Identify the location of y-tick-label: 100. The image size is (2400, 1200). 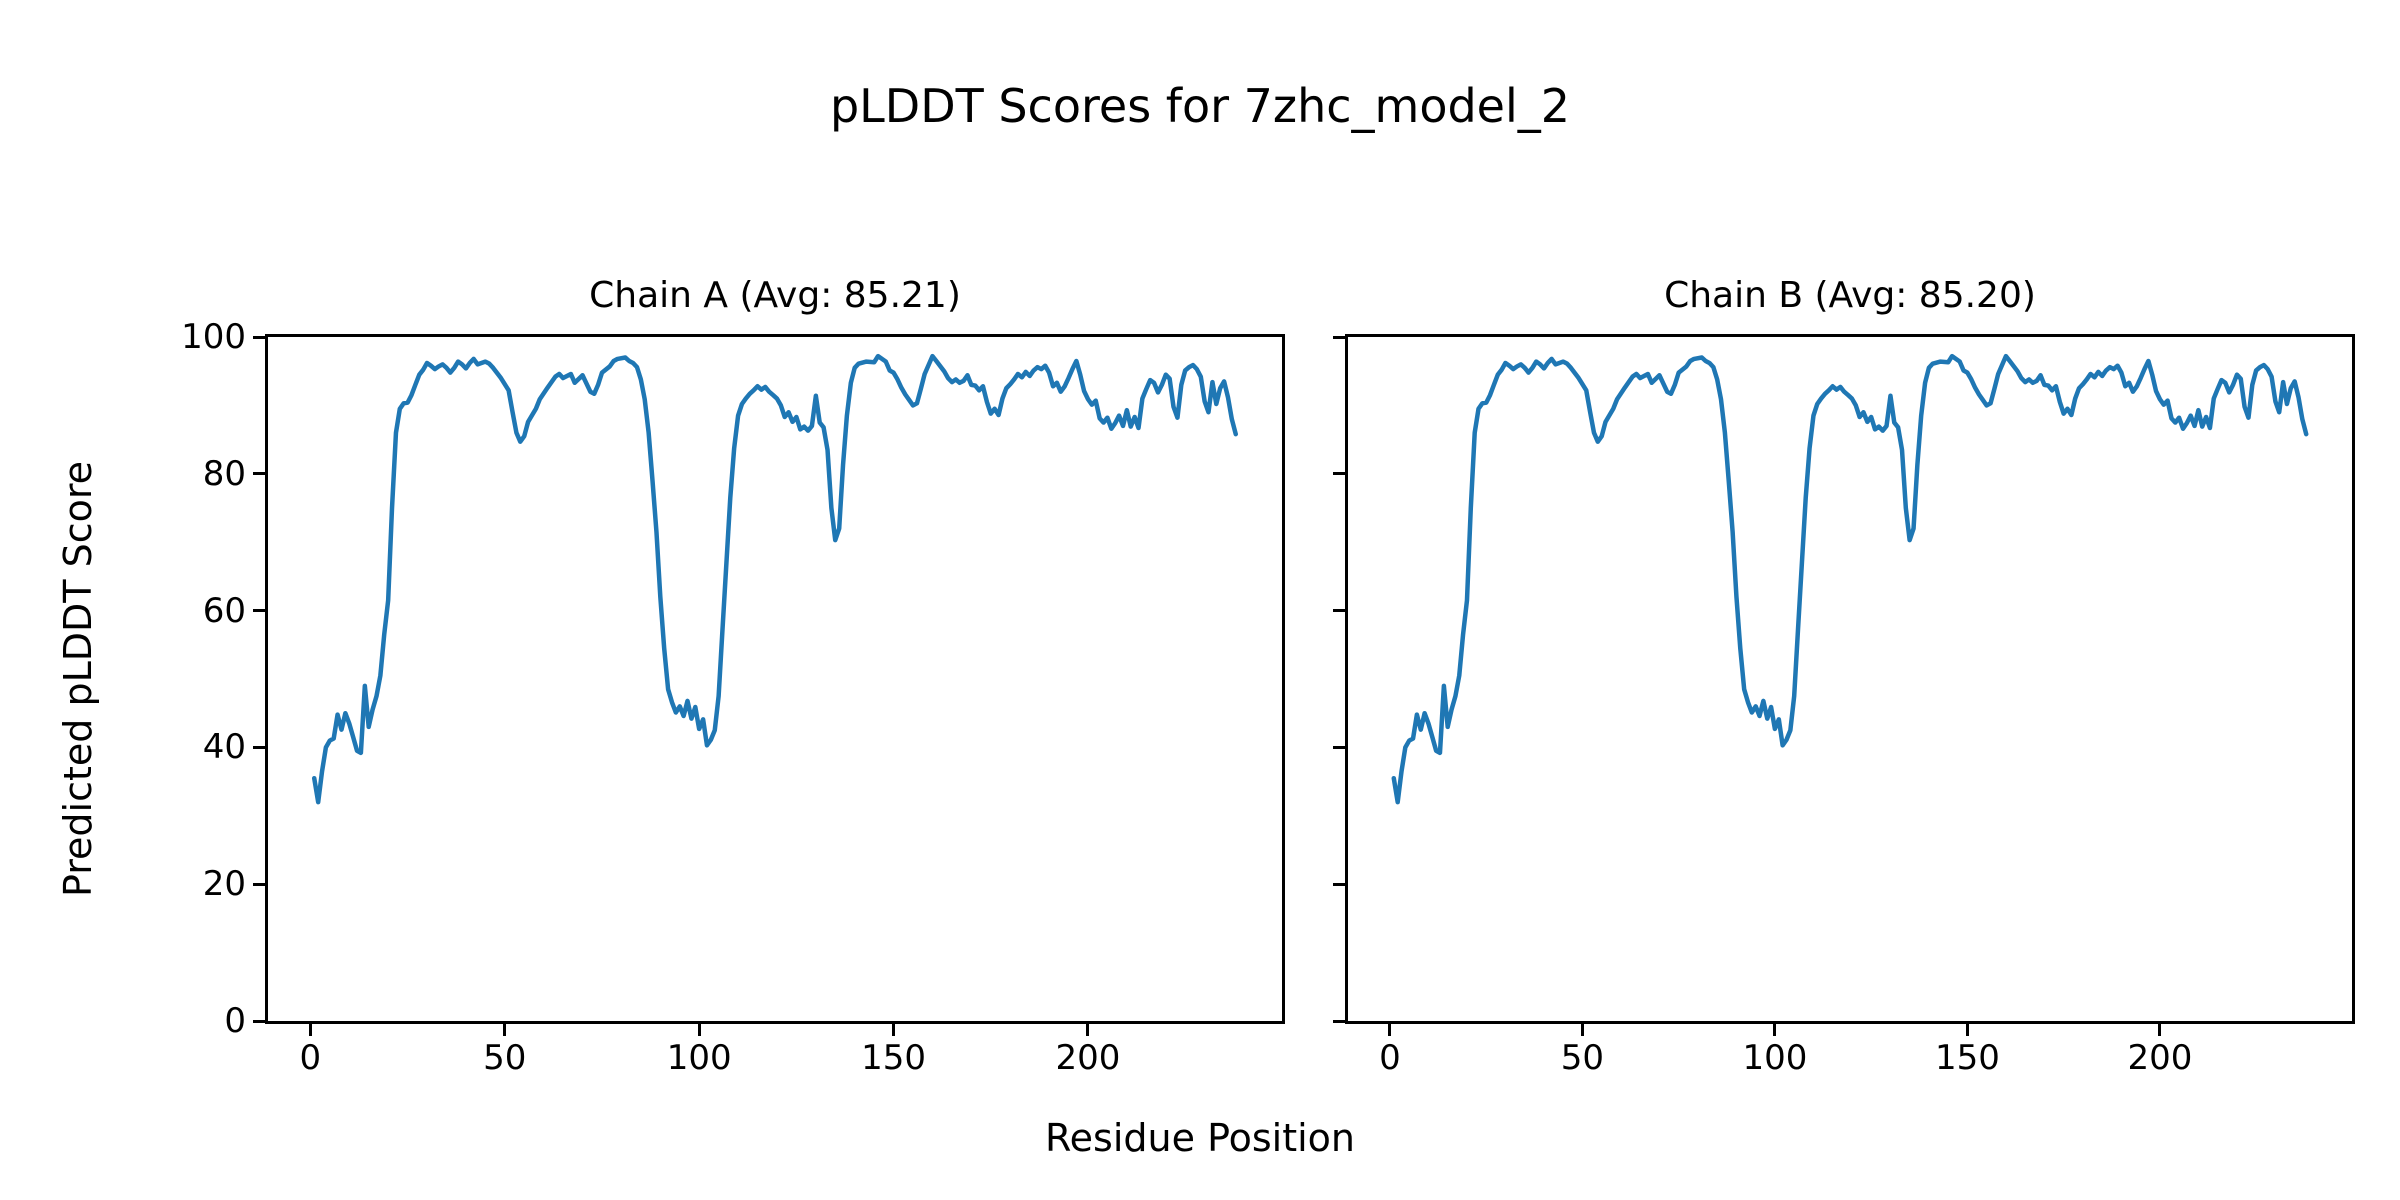
(213, 337).